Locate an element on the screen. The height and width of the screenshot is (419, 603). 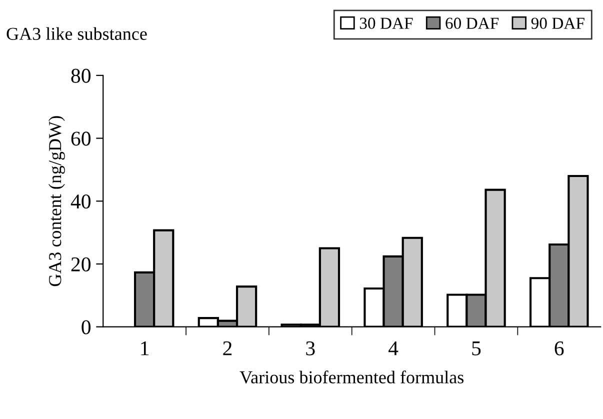
y-tick-label: 80 is located at coordinates (81, 75).